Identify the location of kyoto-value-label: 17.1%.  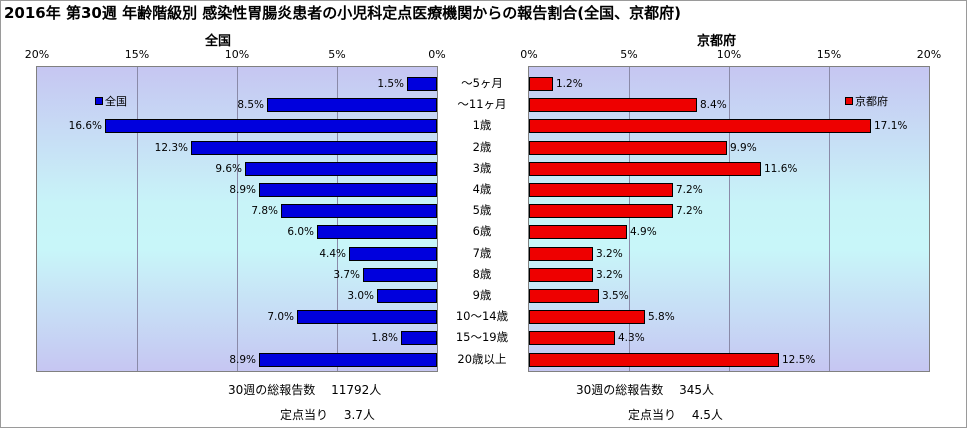
(891, 126).